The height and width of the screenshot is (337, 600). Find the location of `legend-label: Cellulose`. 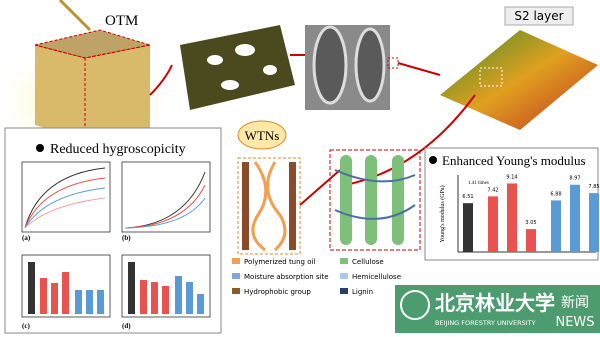

legend-label: Cellulose is located at coordinates (368, 262).